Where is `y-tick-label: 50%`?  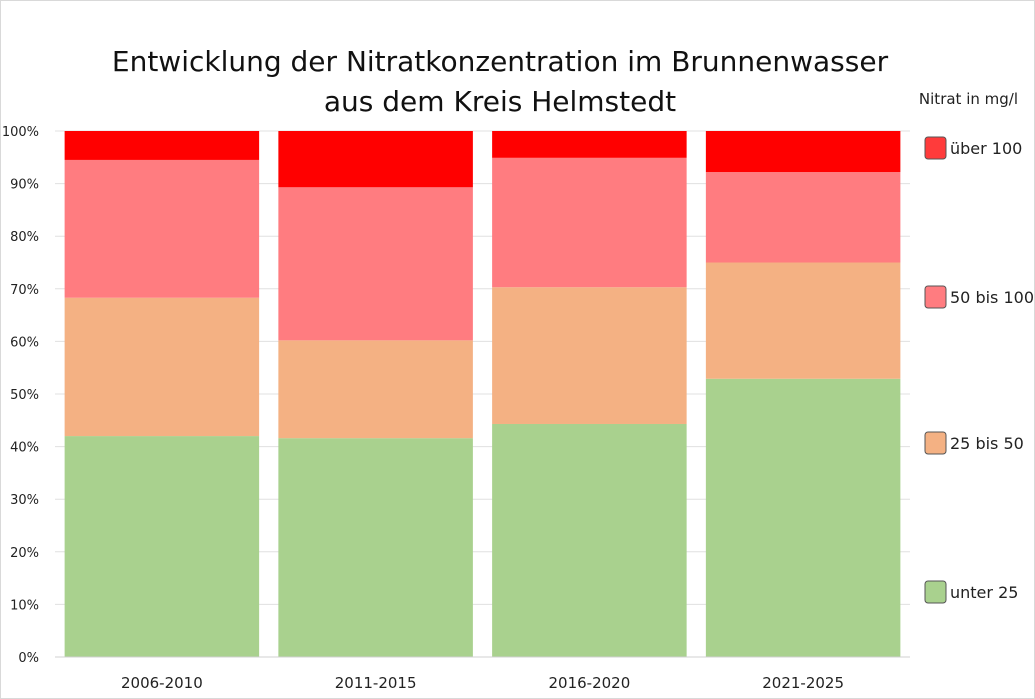
y-tick-label: 50% is located at coordinates (24, 395).